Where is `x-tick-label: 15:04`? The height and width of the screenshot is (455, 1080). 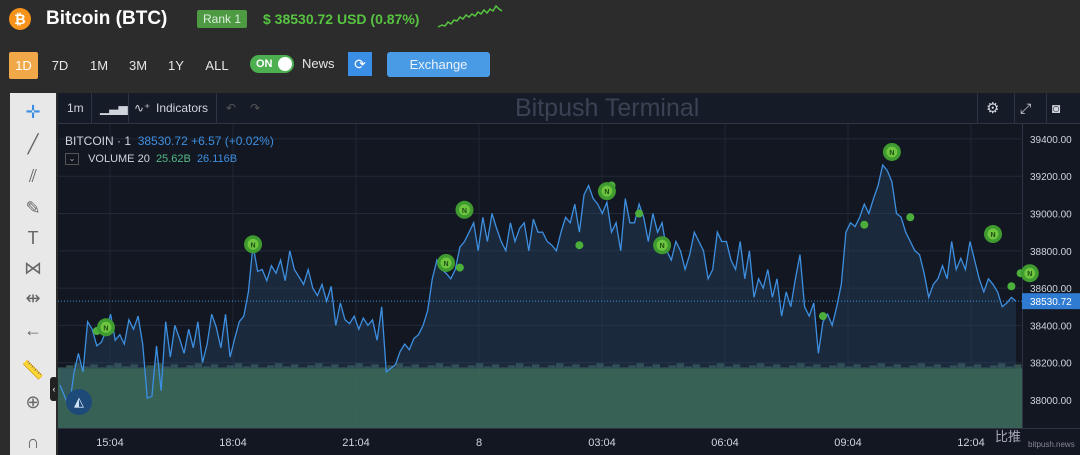 x-tick-label: 15:04 is located at coordinates (110, 443).